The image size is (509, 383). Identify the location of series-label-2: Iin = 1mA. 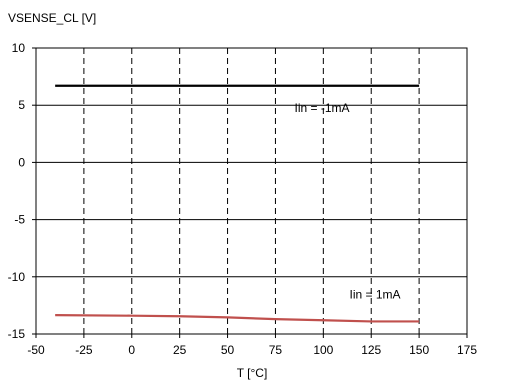
(374, 294).